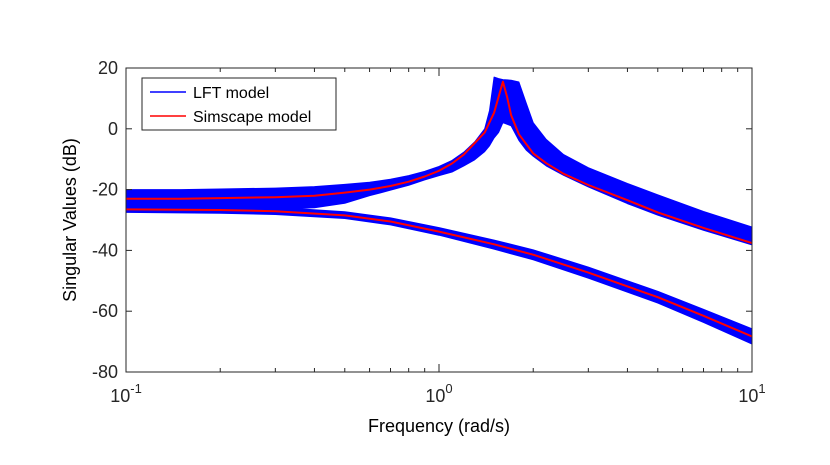 The image size is (830, 465). I want to click on y-axis-label: Singular Values (dB), so click(70, 220).